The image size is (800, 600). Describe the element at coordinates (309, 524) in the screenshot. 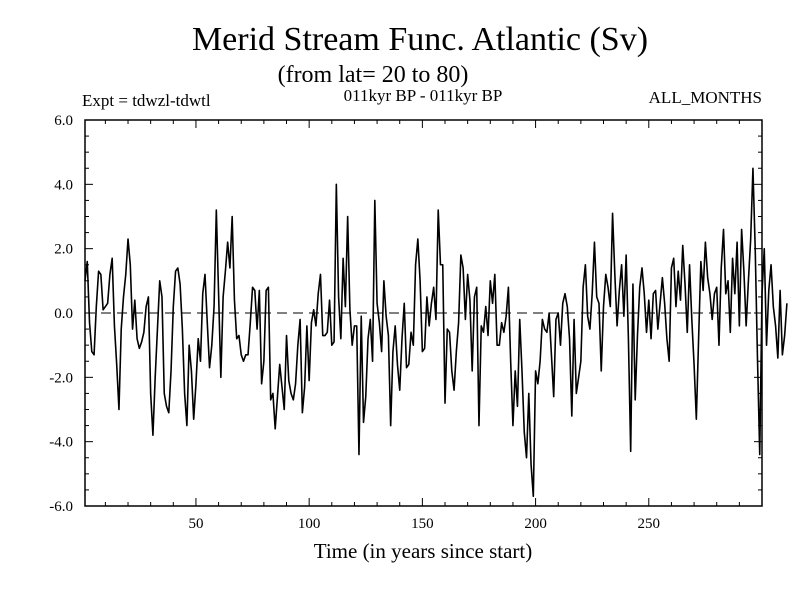

I see `x-tick-label: 100` at that location.